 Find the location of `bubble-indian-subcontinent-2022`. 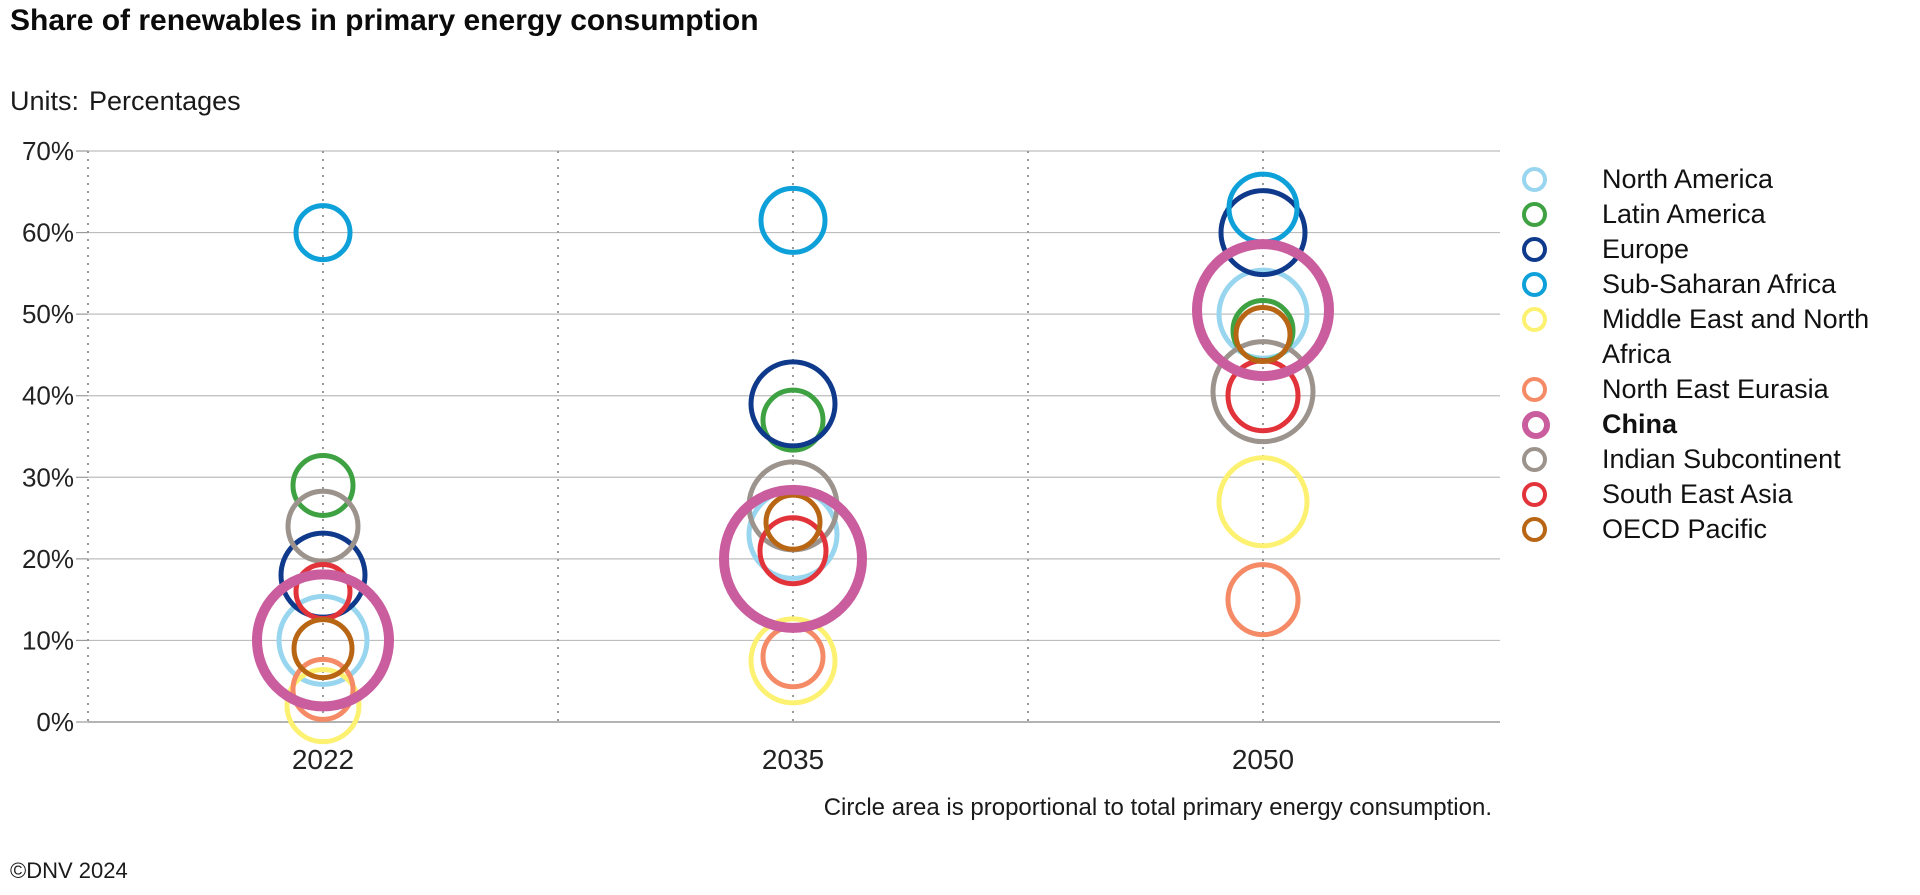

bubble-indian-subcontinent-2022 is located at coordinates (323, 526).